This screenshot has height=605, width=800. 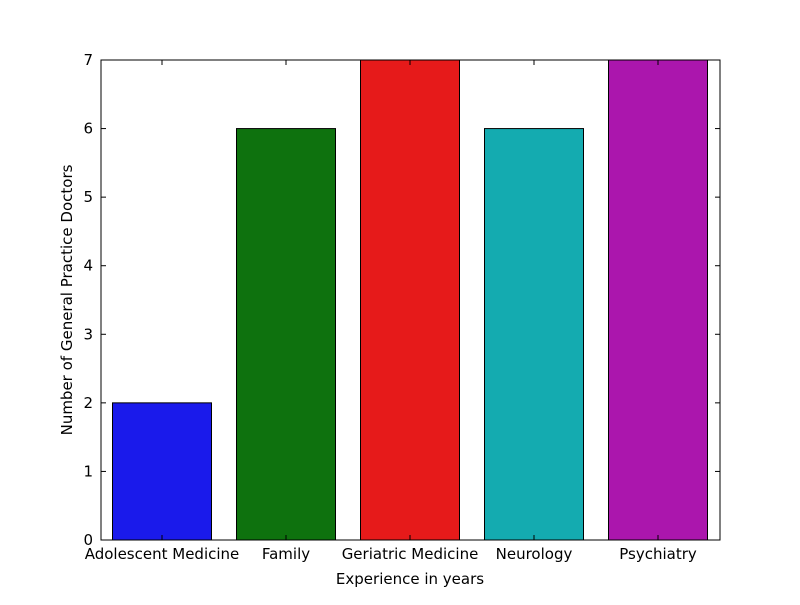 I want to click on y-tick-label-1: 1, so click(x=88, y=471).